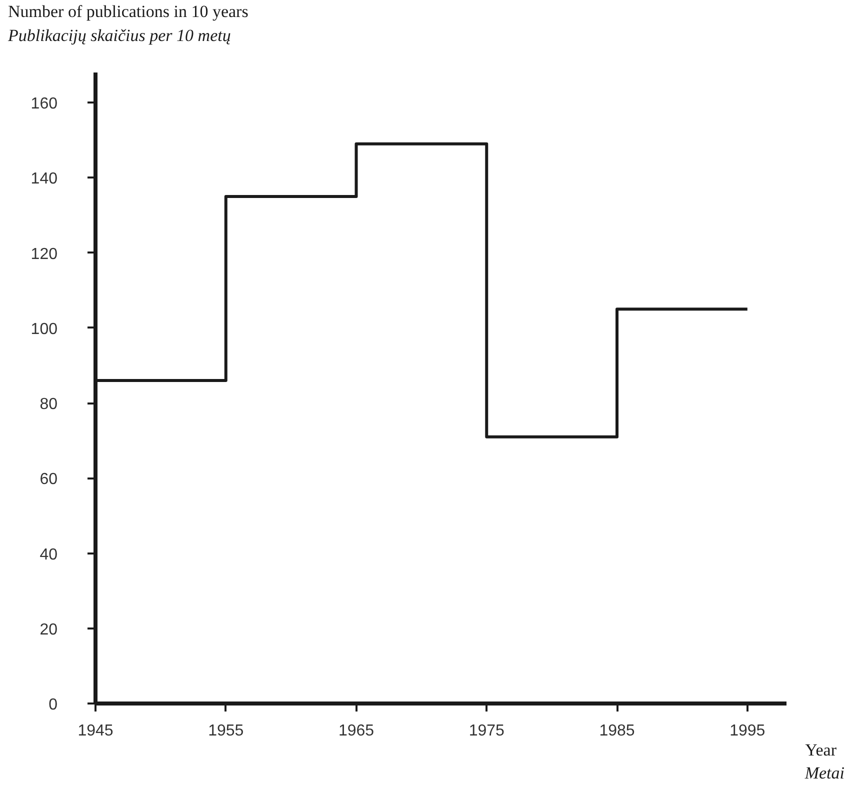  Describe the element at coordinates (486, 731) in the screenshot. I see `x-tick-label: 1975` at that location.